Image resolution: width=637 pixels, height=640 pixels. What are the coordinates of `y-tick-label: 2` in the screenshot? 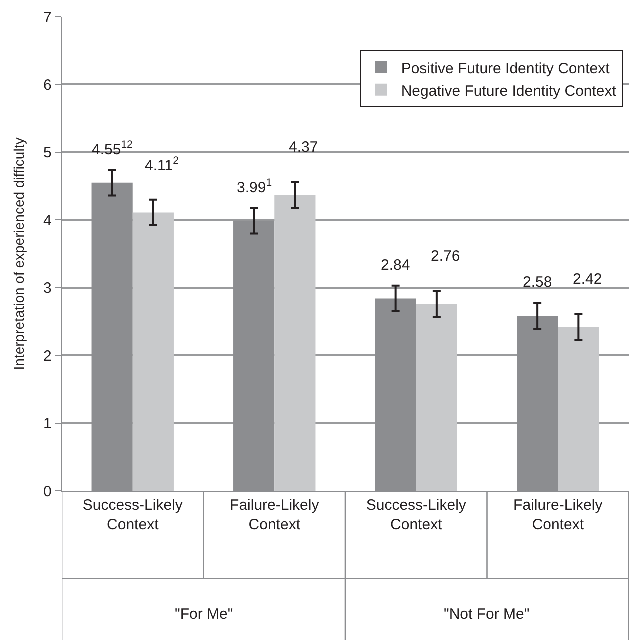 It's located at (48, 356).